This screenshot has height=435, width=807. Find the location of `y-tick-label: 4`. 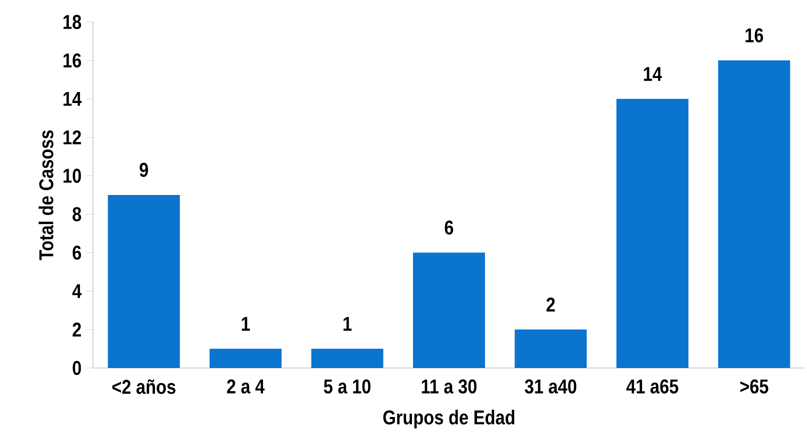

y-tick-label: 4 is located at coordinates (77, 291).